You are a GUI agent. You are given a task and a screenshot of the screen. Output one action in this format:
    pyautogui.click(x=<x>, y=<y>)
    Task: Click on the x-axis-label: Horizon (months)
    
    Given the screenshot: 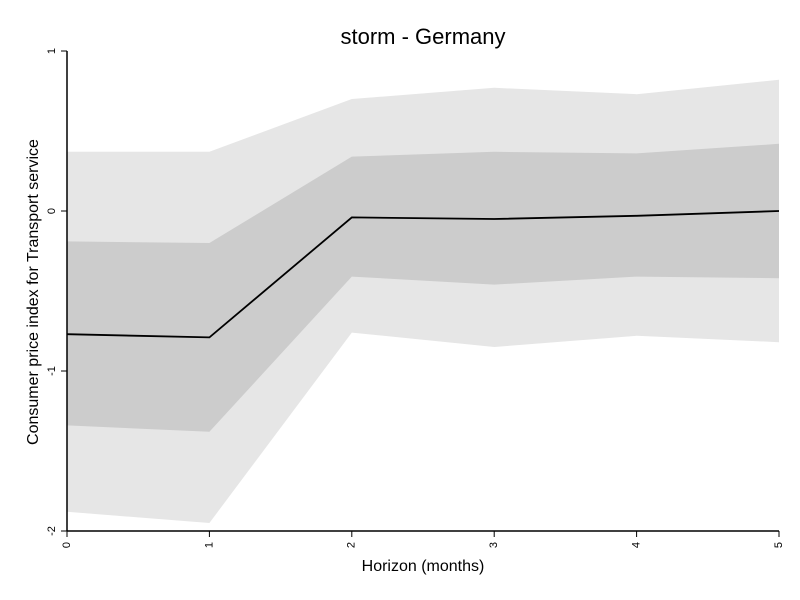 What is the action you would take?
    pyautogui.click(x=423, y=566)
    